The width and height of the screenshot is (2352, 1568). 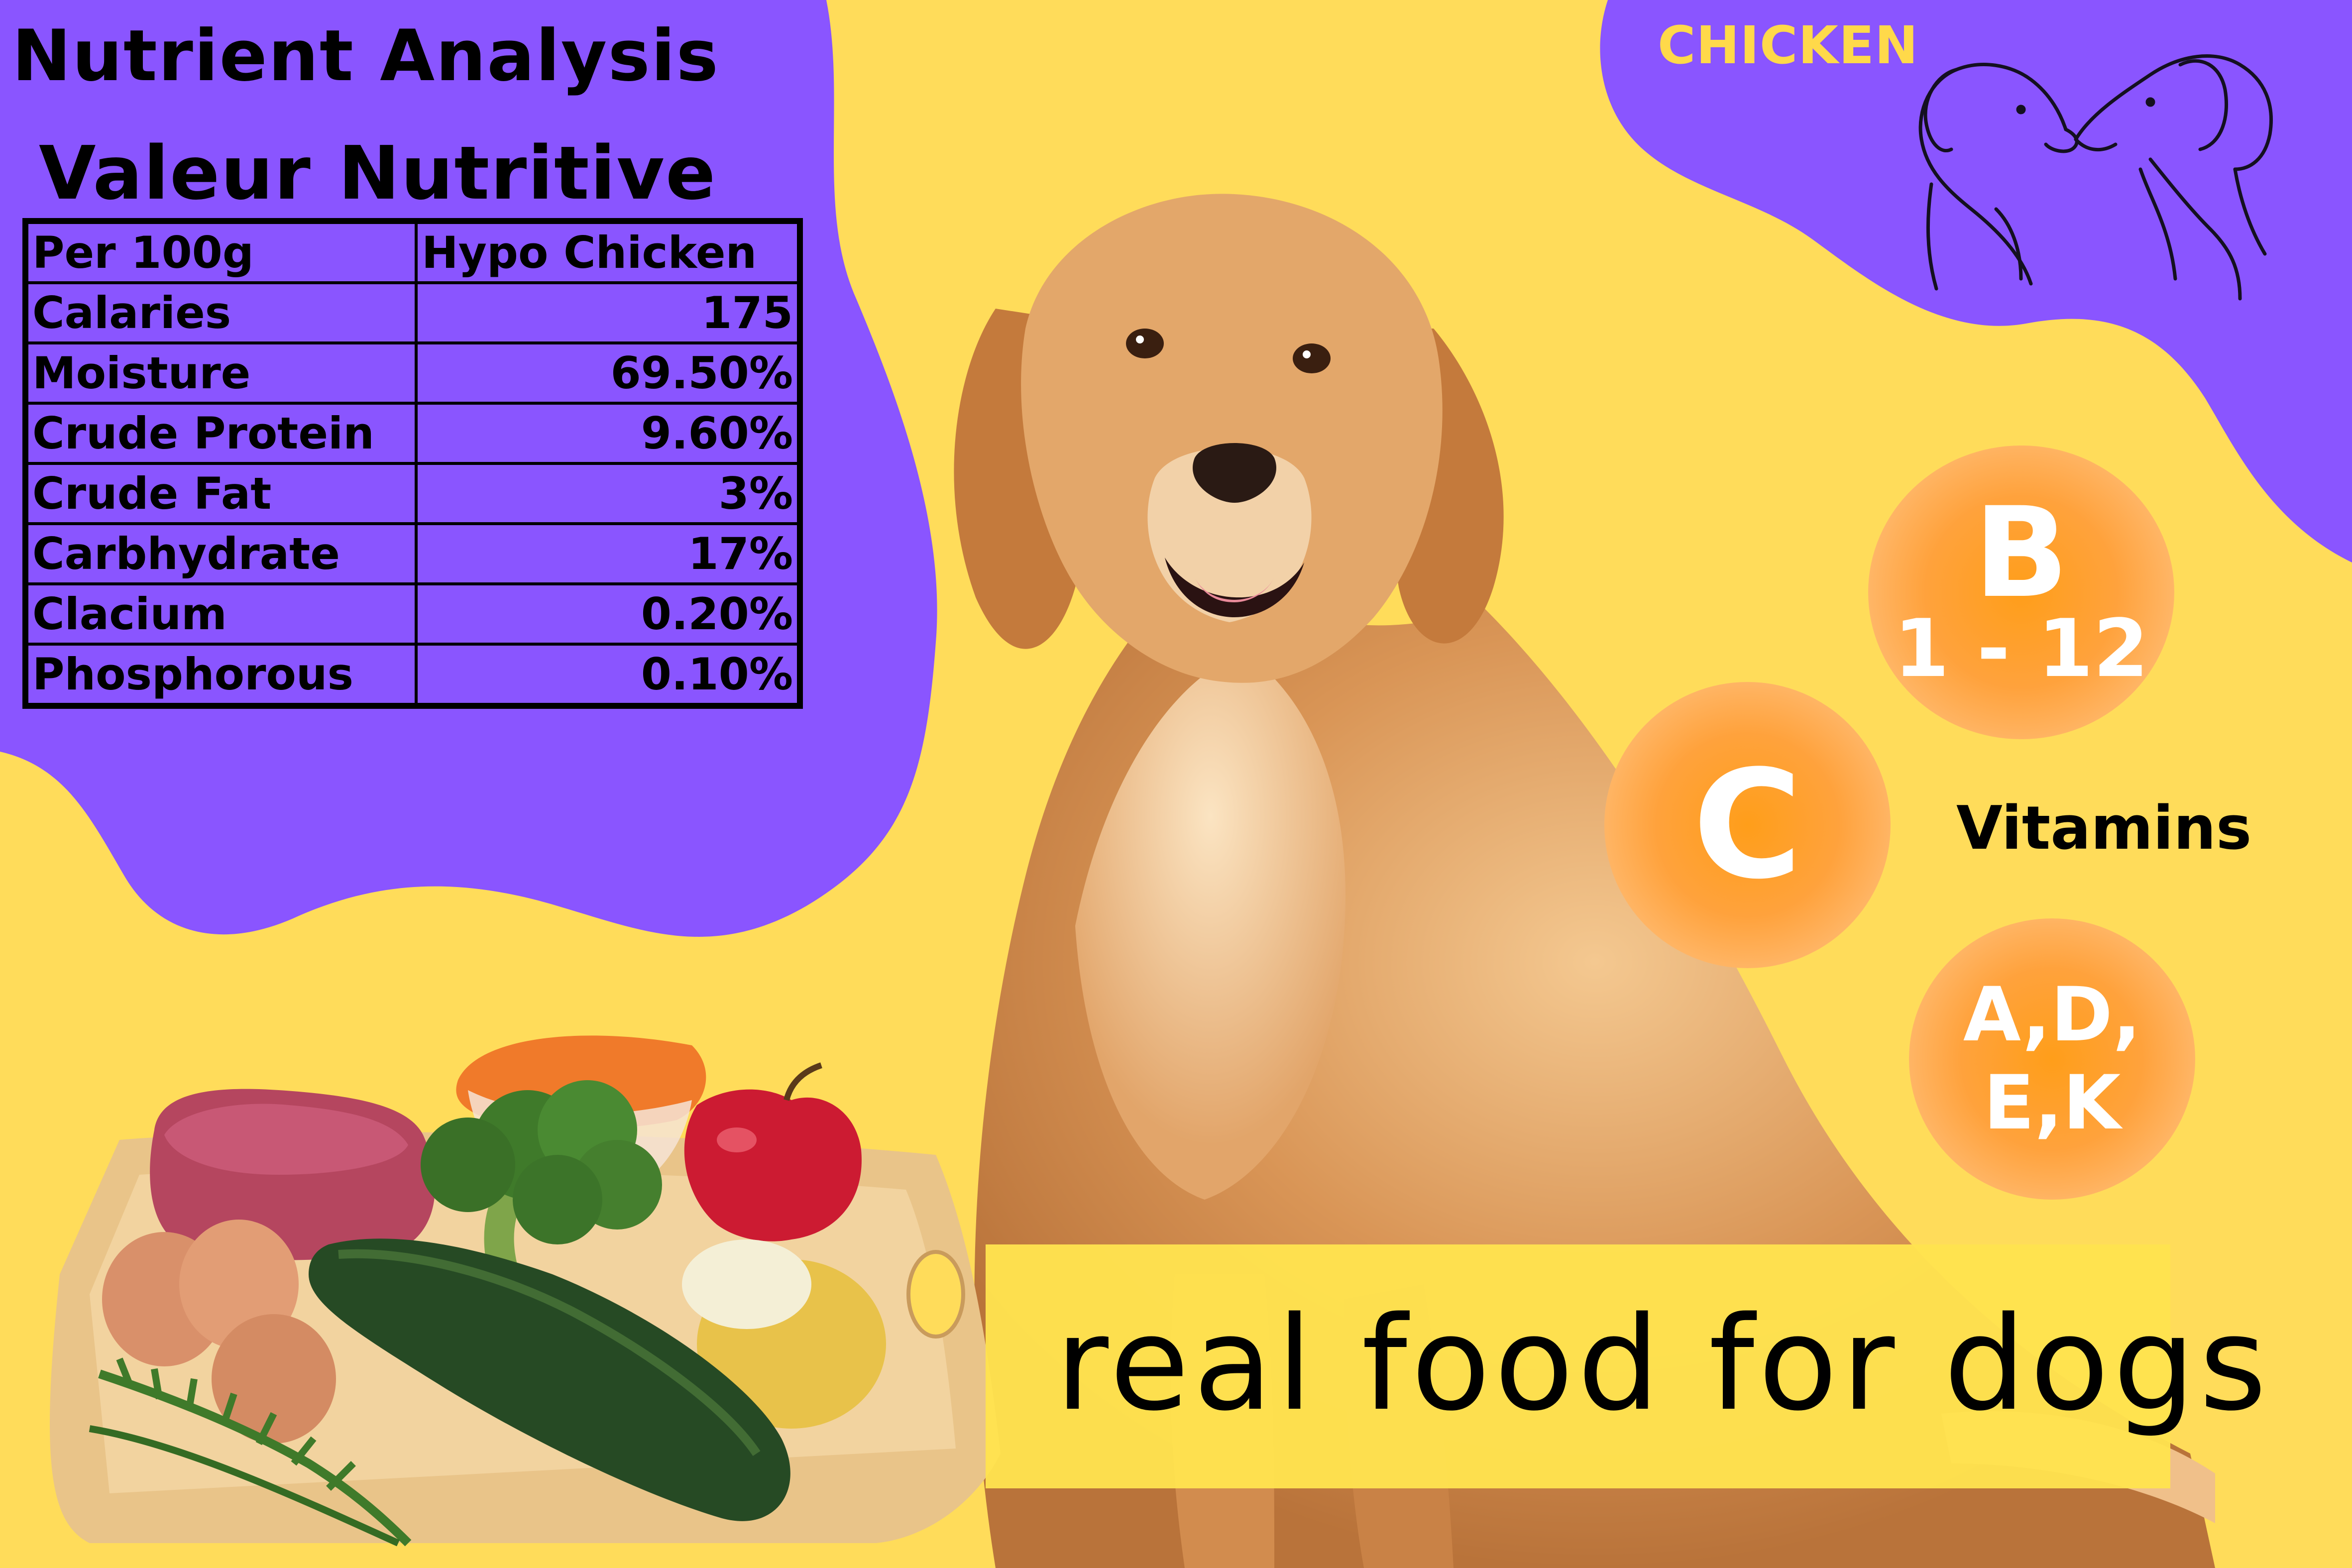 What do you see at coordinates (221, 614) in the screenshot?
I see `nutrient-label: Clacium` at bounding box center [221, 614].